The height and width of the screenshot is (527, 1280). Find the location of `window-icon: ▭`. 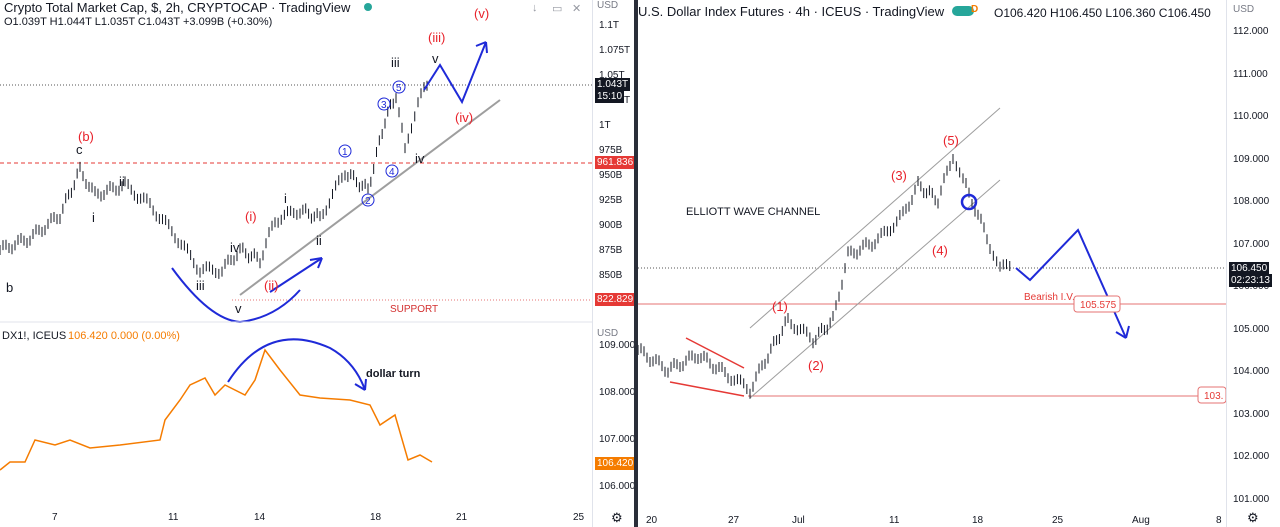

window-icon: ▭ is located at coordinates (557, 9).